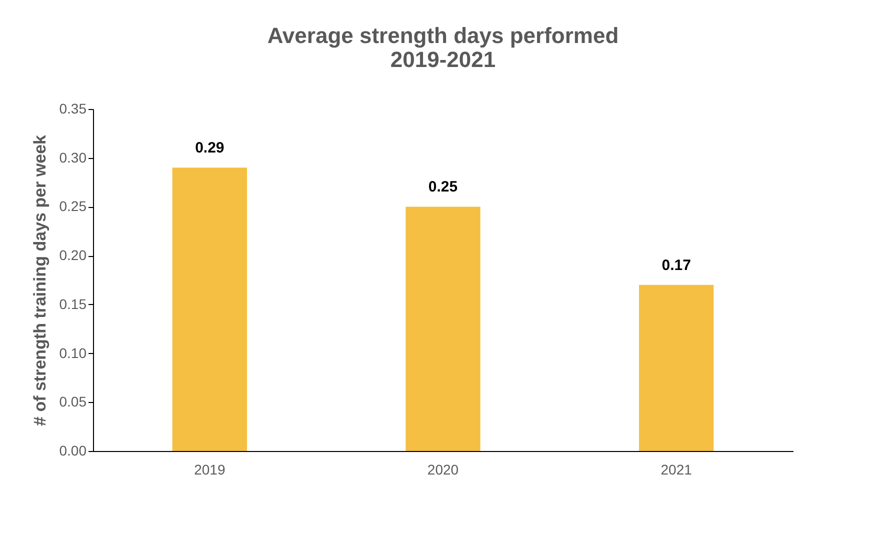 This screenshot has width=875, height=536. Describe the element at coordinates (73, 450) in the screenshot. I see `y-tick-label: 0.00` at that location.